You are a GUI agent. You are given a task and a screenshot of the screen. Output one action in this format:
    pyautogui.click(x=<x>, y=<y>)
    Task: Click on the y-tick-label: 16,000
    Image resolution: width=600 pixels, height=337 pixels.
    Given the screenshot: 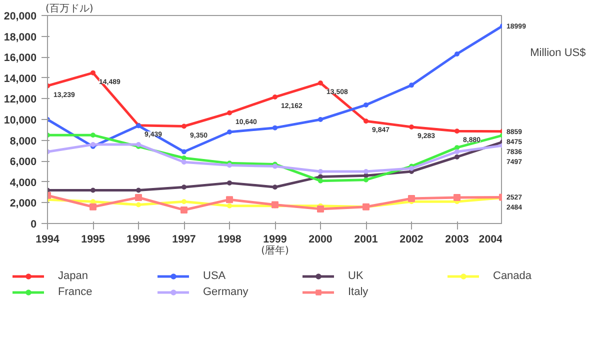 What is the action you would take?
    pyautogui.click(x=20, y=58)
    